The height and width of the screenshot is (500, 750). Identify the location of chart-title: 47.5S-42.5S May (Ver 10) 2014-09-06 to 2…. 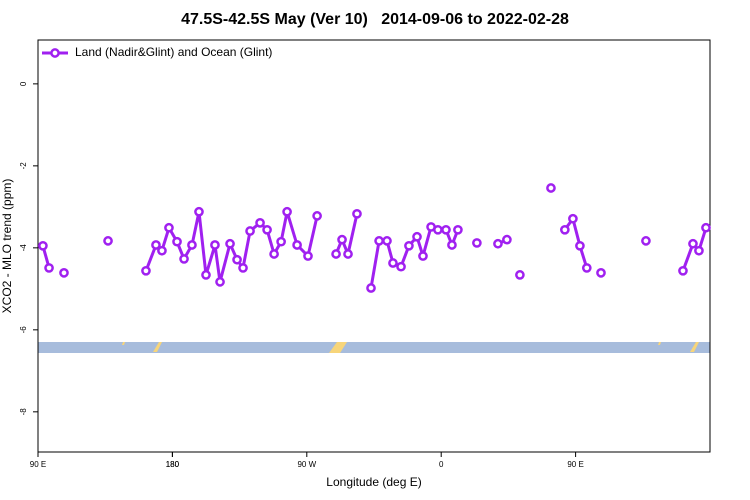
(375, 19).